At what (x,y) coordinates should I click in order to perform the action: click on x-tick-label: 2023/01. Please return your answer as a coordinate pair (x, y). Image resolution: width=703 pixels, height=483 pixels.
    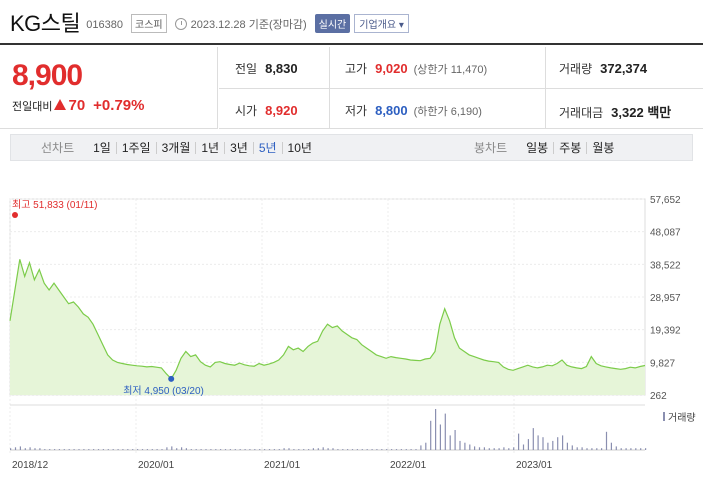
    Looking at the image, I should click on (534, 465).